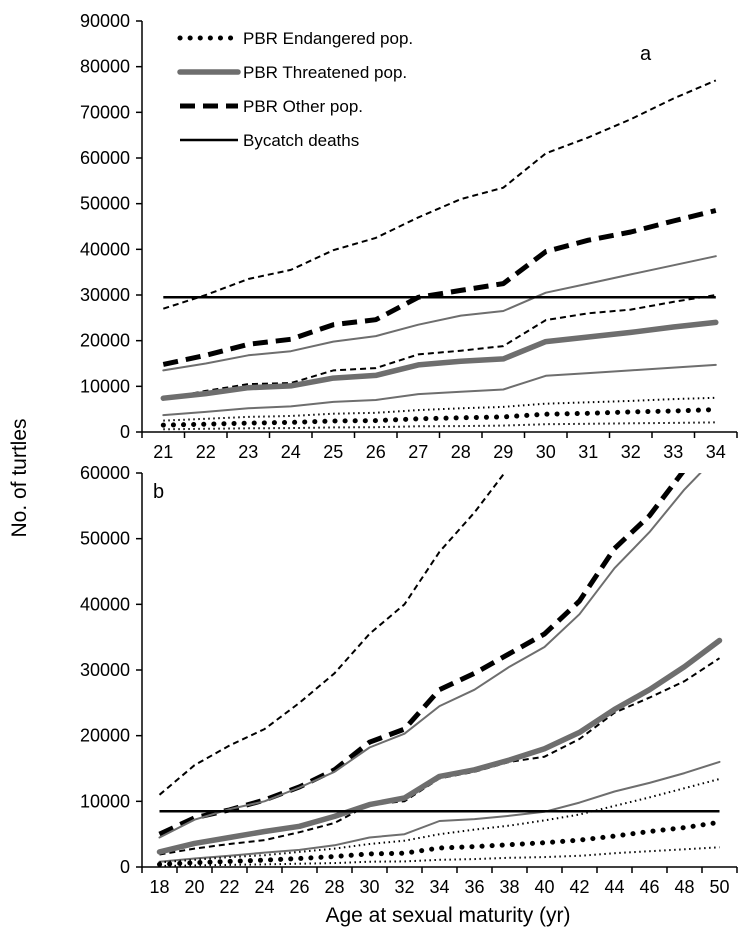  I want to click on x-tick-label: 18, so click(159, 887).